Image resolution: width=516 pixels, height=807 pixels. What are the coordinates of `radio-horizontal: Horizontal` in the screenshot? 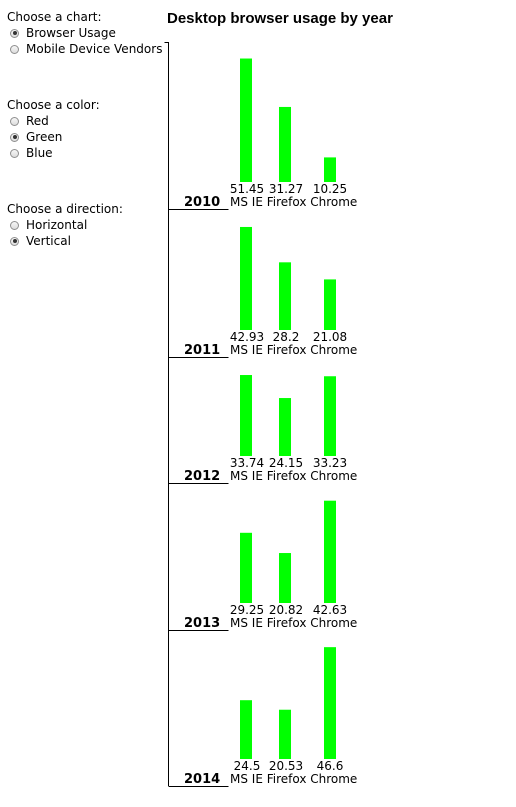 It's located at (87, 225).